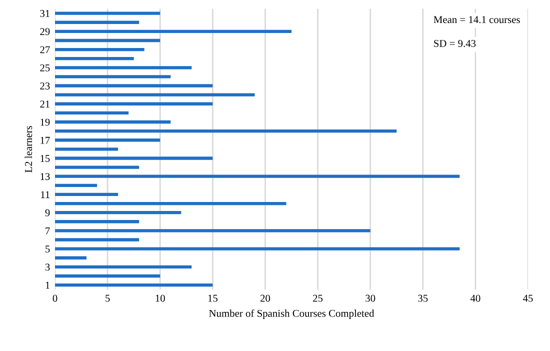  What do you see at coordinates (48, 249) in the screenshot?
I see `y-tick-label: 5` at bounding box center [48, 249].